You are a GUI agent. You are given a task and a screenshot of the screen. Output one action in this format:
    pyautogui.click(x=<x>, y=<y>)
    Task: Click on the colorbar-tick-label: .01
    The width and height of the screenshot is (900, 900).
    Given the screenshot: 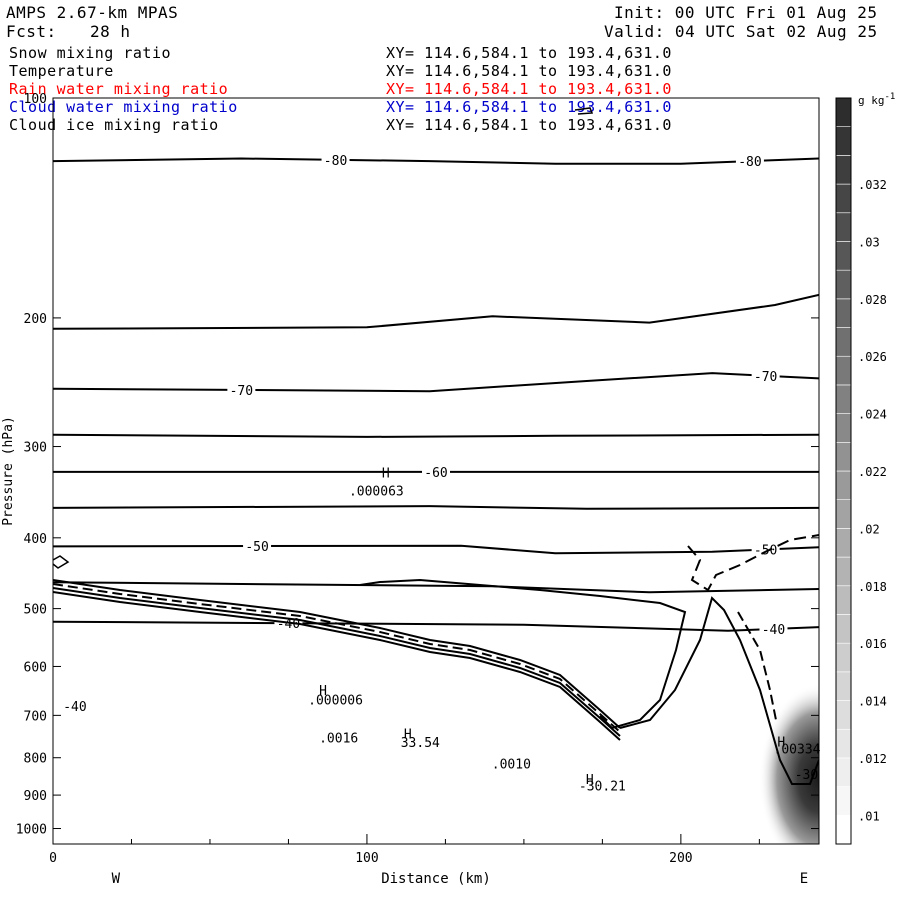 What is the action you would take?
    pyautogui.click(x=869, y=816)
    